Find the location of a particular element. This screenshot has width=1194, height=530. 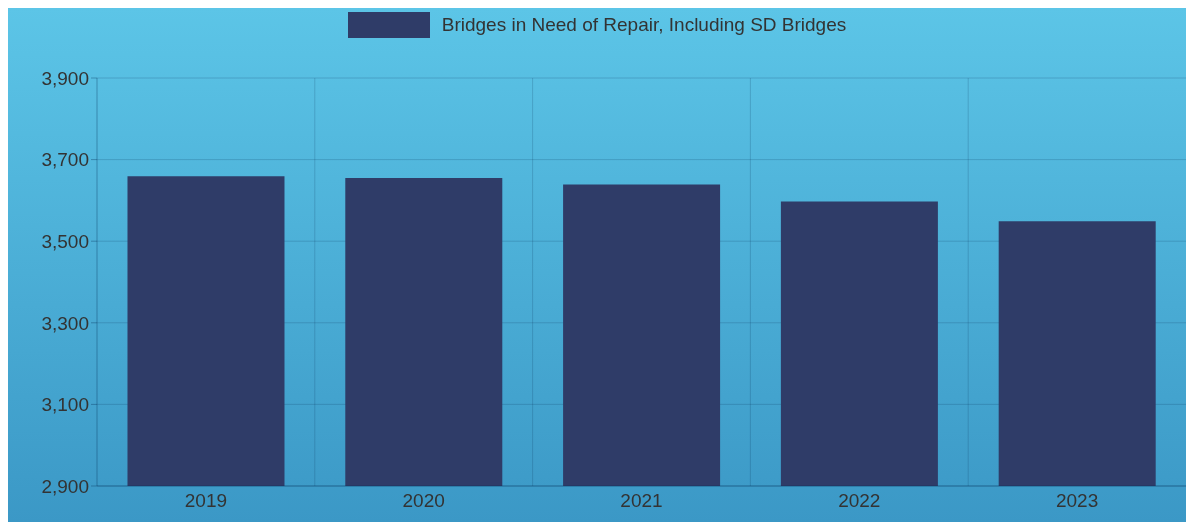

y-tick-label: 3,300 is located at coordinates (65, 323).